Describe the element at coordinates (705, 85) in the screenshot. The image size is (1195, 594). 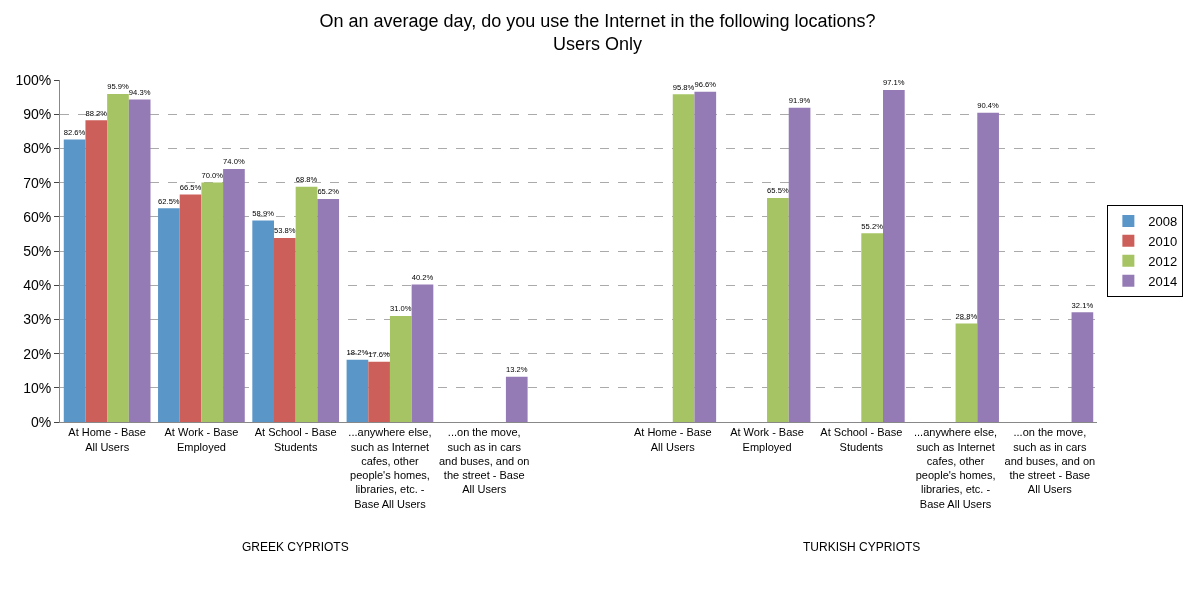
I see `data-label: 96.6%` at that location.